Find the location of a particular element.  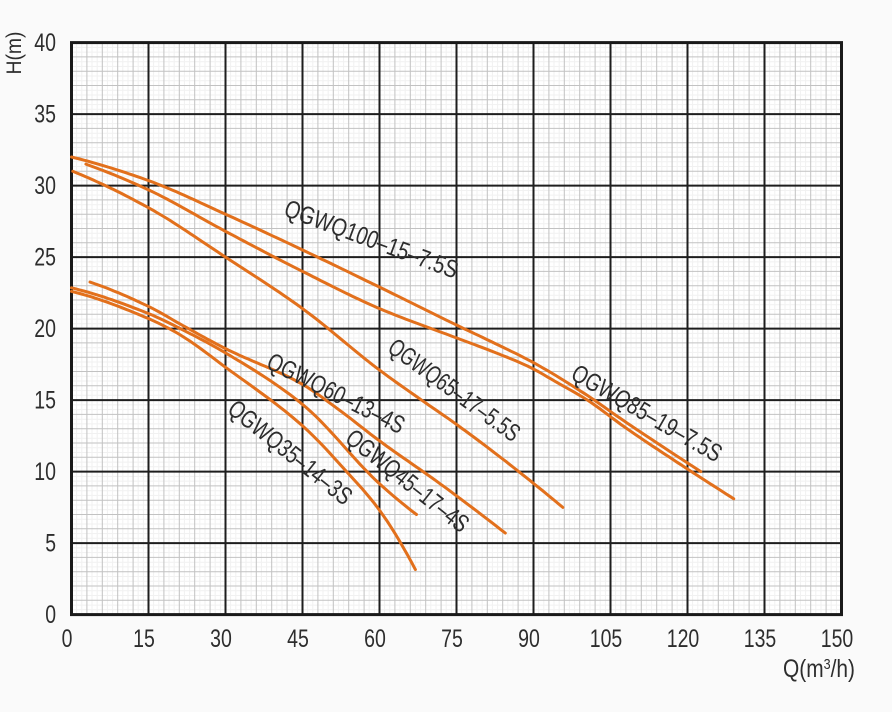

svg-text: 120 is located at coordinates (683, 639).